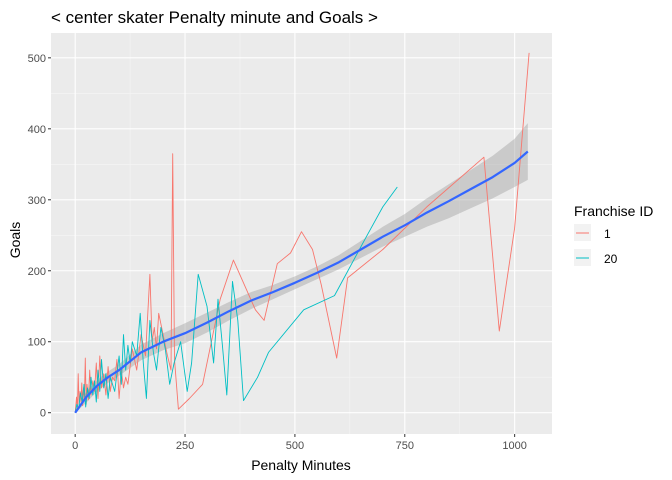 The width and height of the screenshot is (672, 480). I want to click on x-tick-label: 0, so click(75, 446).